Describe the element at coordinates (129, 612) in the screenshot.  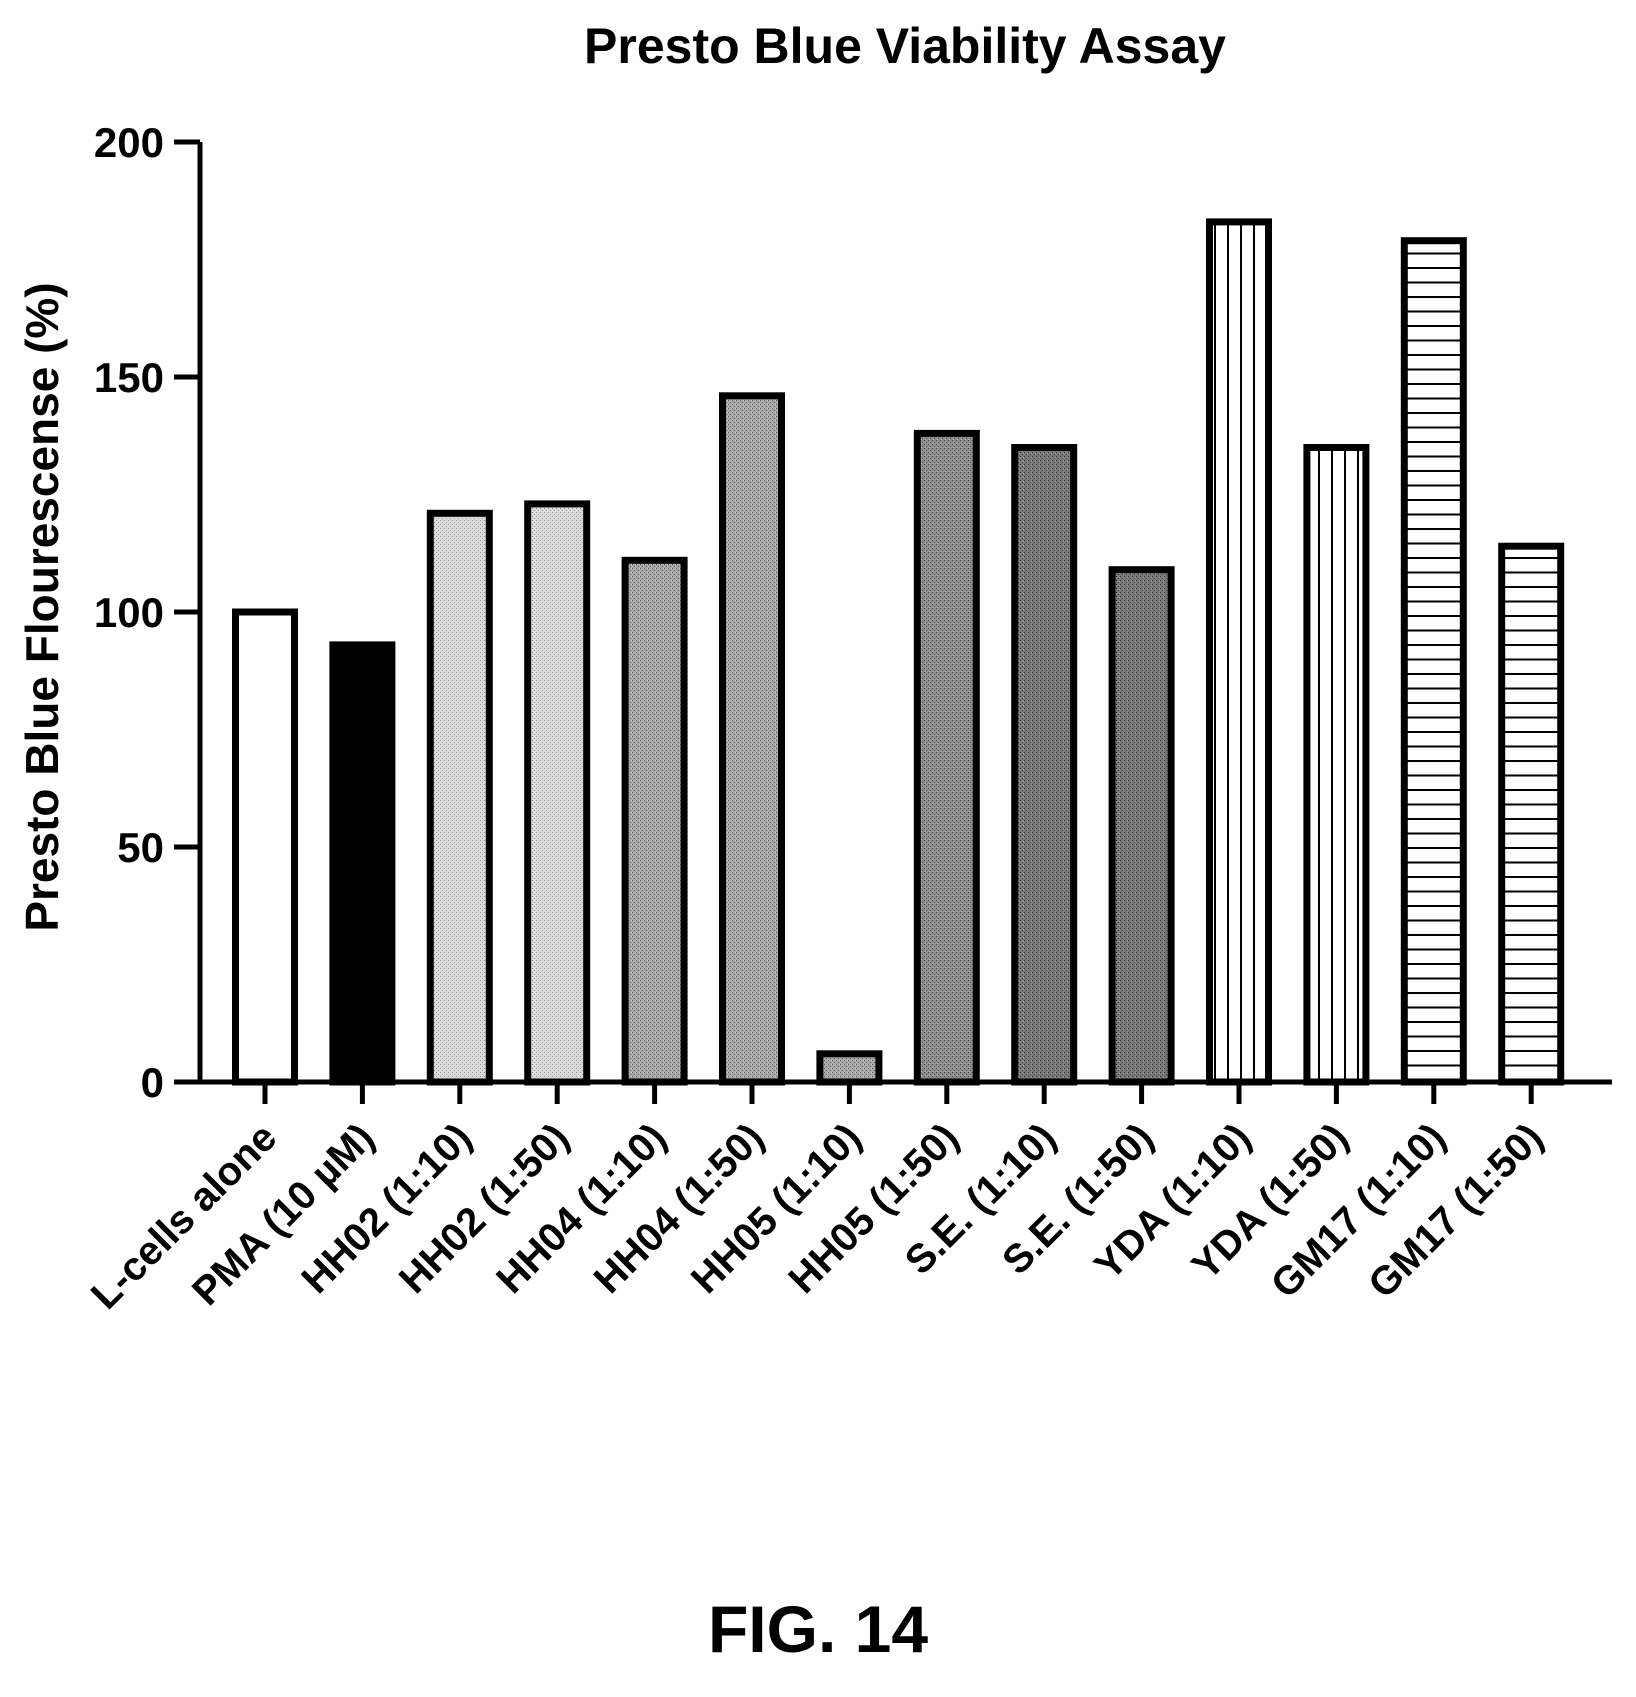
I see `y-tick-label: 100` at that location.